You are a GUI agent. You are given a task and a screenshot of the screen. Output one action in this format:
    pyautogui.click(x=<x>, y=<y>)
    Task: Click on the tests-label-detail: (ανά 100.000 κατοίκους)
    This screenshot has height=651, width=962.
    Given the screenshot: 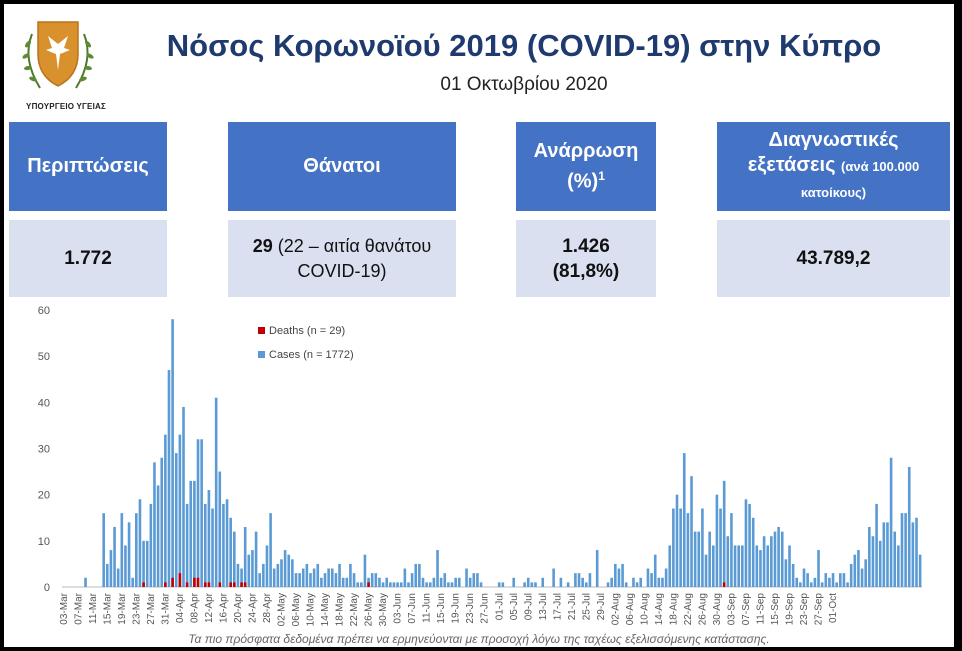 What is the action you would take?
    pyautogui.click(x=860, y=179)
    